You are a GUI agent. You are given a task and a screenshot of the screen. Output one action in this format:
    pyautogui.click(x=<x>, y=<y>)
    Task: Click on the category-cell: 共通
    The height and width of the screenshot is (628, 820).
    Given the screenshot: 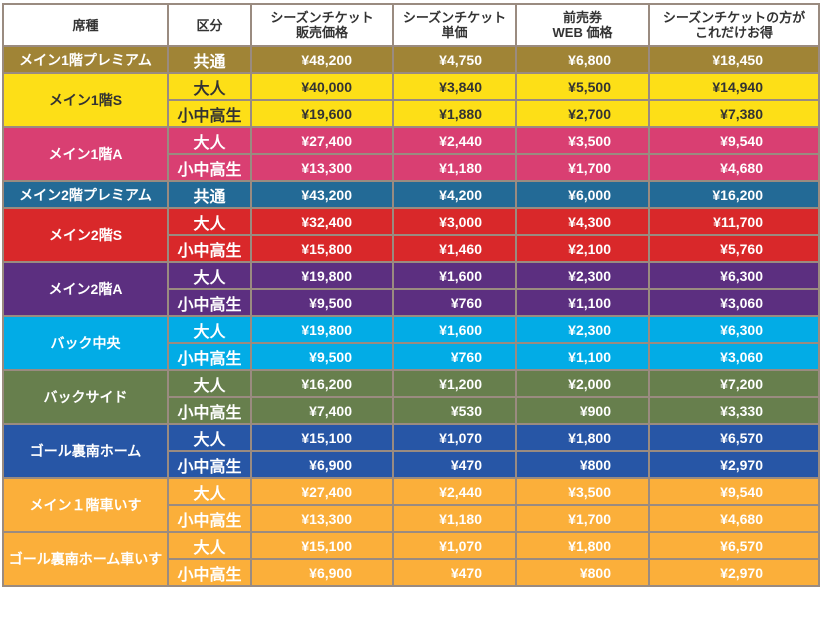 What is the action you would take?
    pyautogui.click(x=209, y=194)
    